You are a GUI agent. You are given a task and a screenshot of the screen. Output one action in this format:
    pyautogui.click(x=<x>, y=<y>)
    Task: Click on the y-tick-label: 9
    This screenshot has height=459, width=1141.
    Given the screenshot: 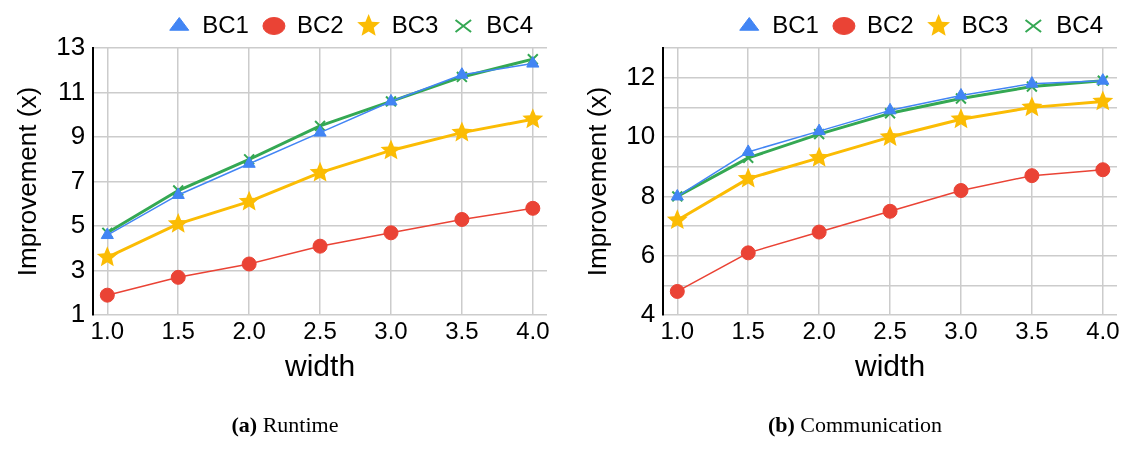 What is the action you would take?
    pyautogui.click(x=78, y=135)
    